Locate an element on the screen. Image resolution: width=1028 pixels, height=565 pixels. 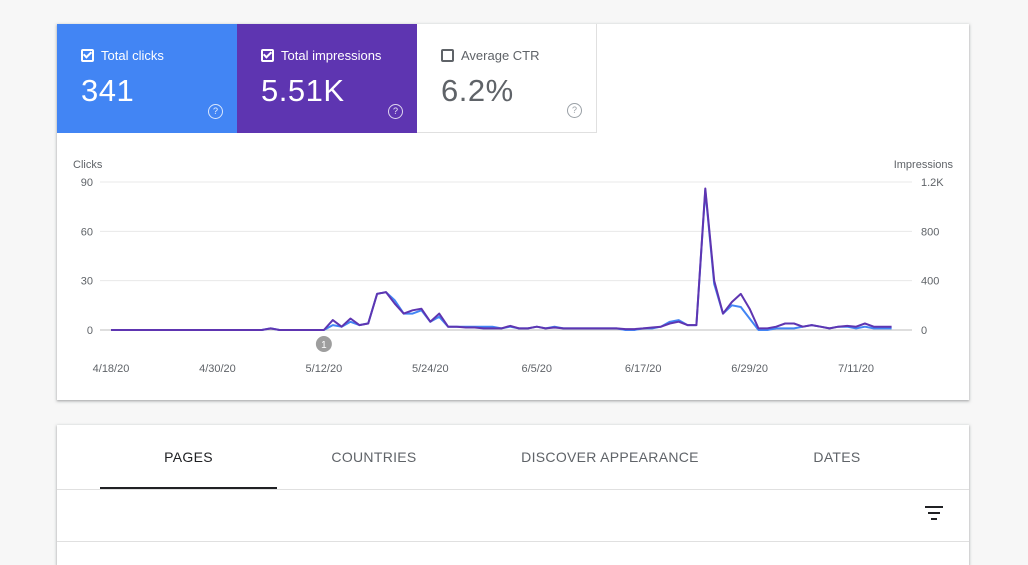
right-tick-label: 800 is located at coordinates (930, 232).